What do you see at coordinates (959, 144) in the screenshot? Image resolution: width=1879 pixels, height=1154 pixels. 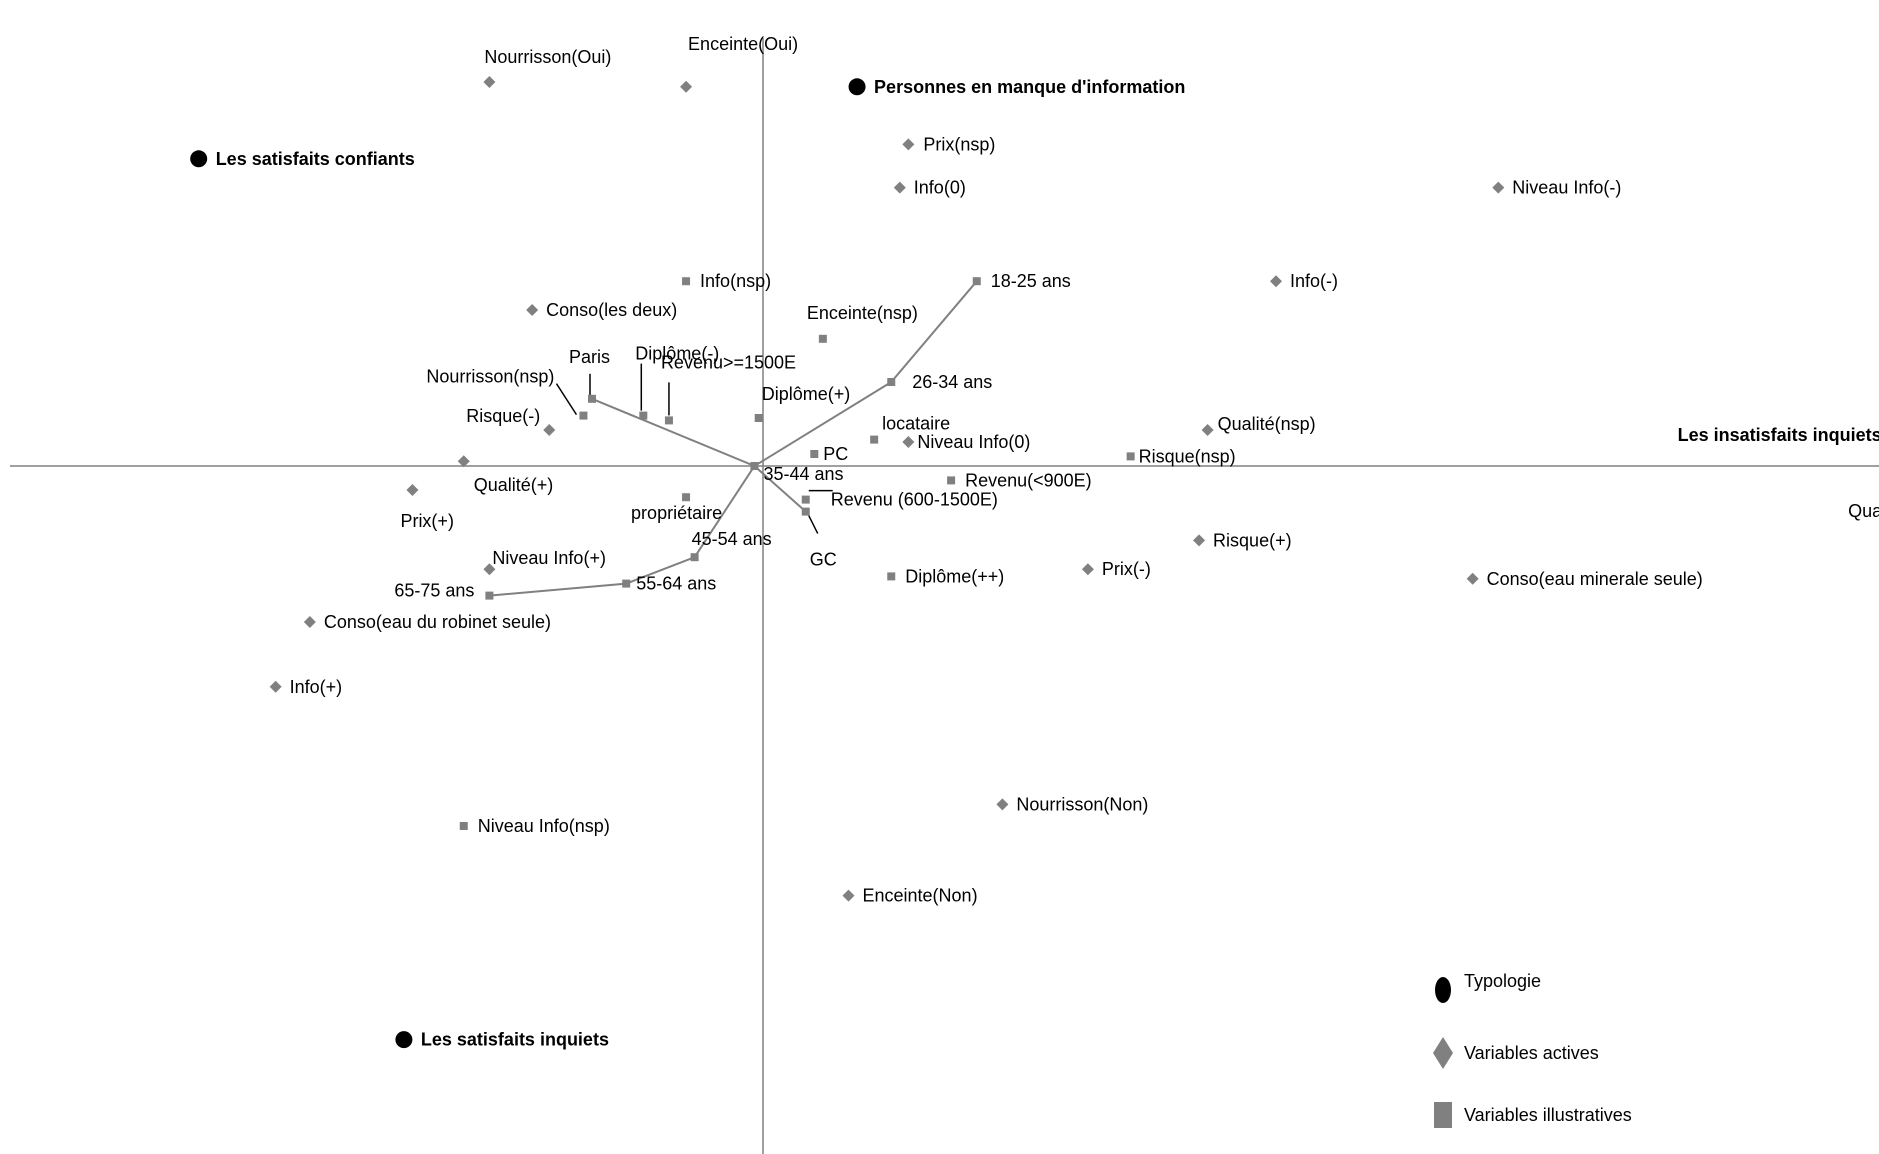 I see `label-prix-nsp: Prix(nsp)` at bounding box center [959, 144].